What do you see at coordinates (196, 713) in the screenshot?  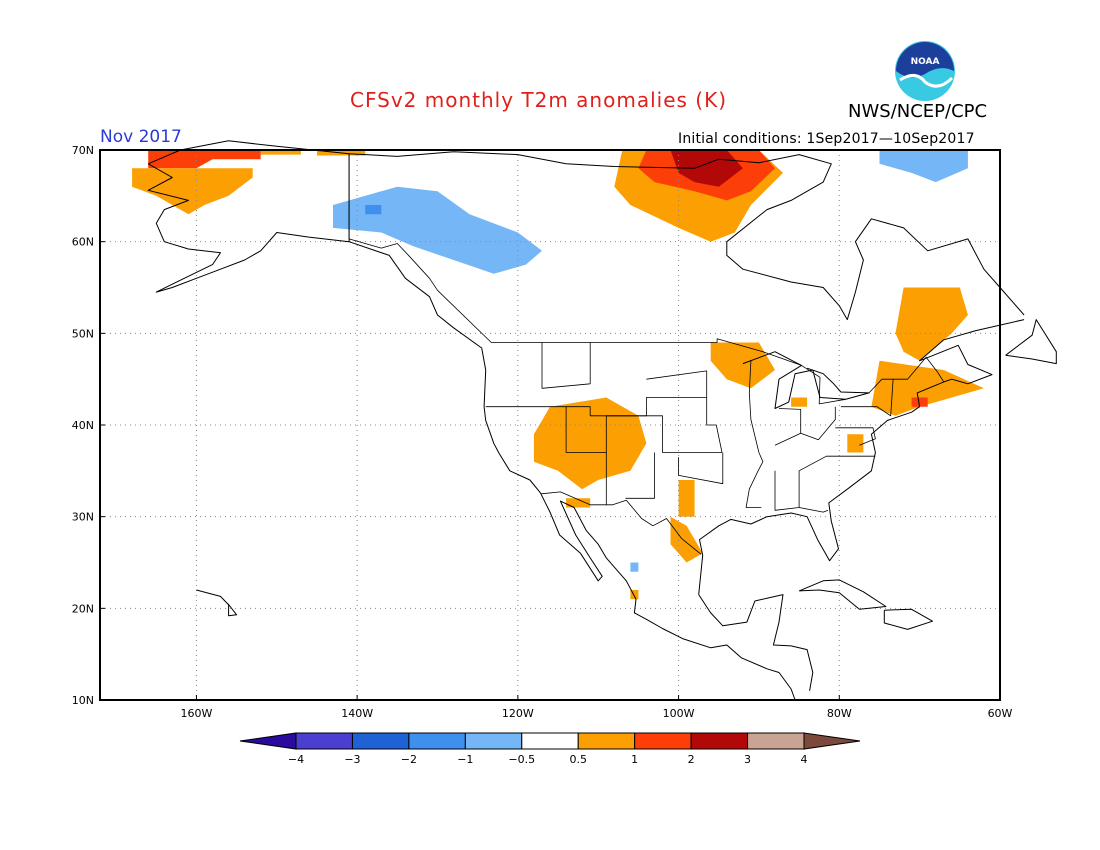 I see `longitude-tick-label: 160W` at bounding box center [196, 713].